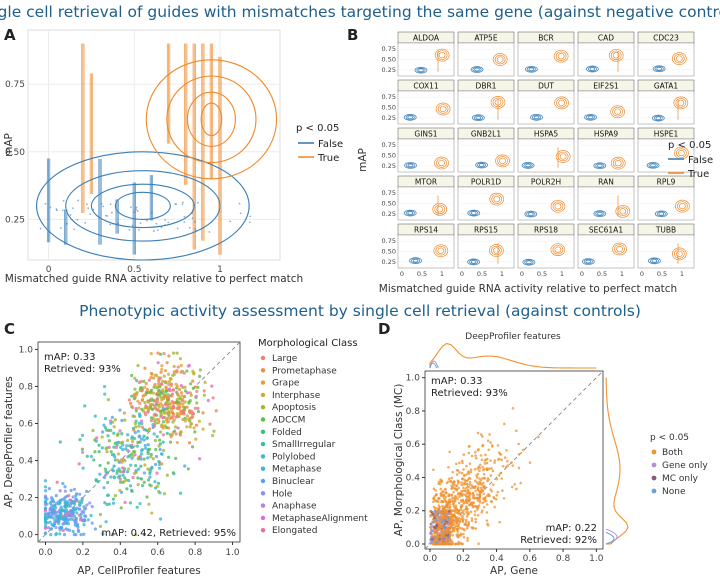 The height and width of the screenshot is (578, 720). What do you see at coordinates (294, 507) in the screenshot?
I see `legend-class-label: Anaphase` at bounding box center [294, 507].